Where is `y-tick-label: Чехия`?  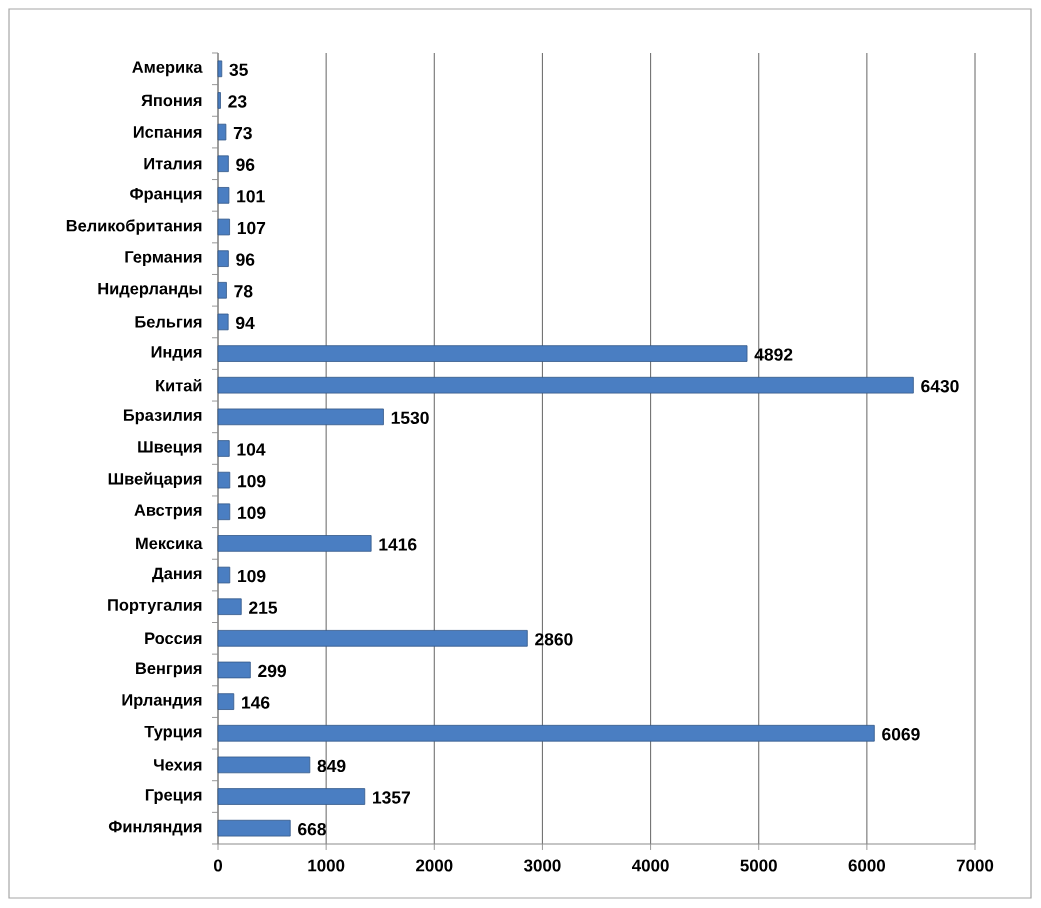 y-tick-label: Чехия is located at coordinates (178, 765).